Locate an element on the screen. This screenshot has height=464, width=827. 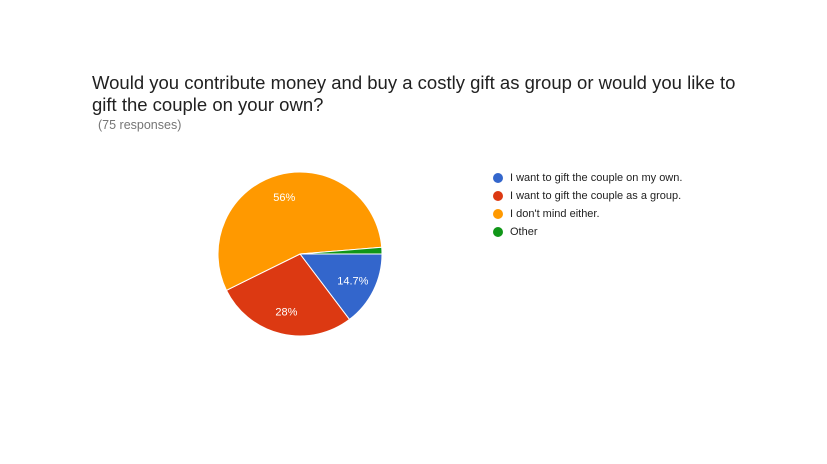
legend-item: I want to gift the couple as a group. is located at coordinates (587, 196).